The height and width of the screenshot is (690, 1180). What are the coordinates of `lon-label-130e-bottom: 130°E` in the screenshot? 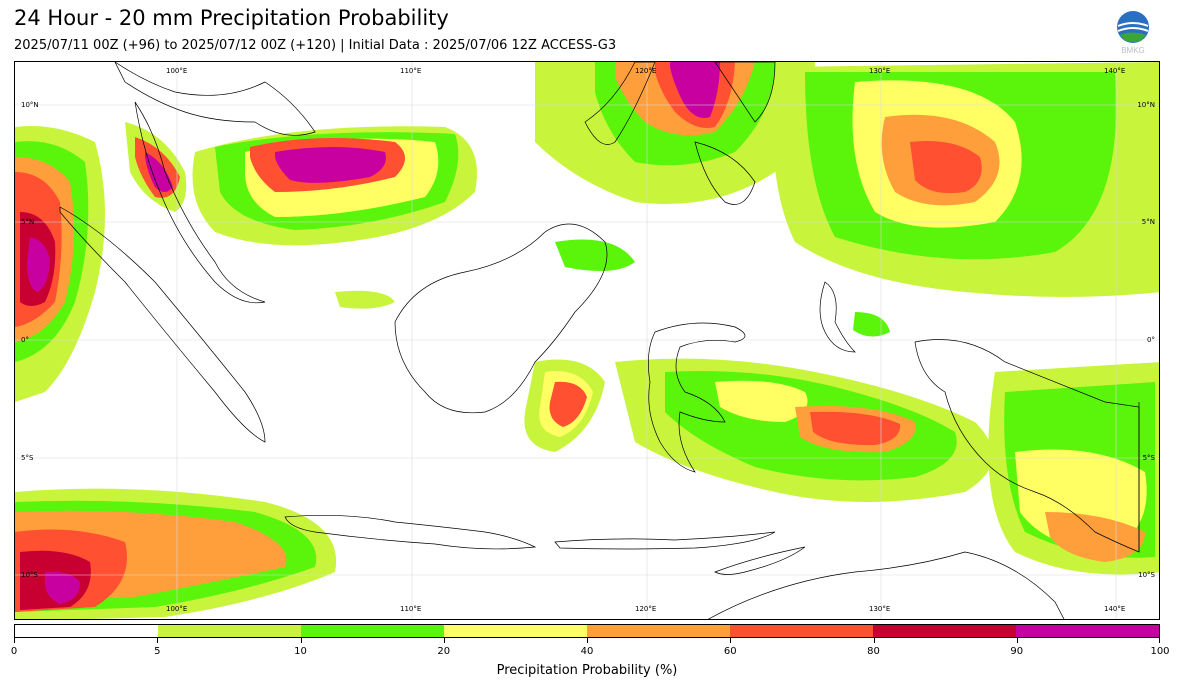 It's located at (880, 609).